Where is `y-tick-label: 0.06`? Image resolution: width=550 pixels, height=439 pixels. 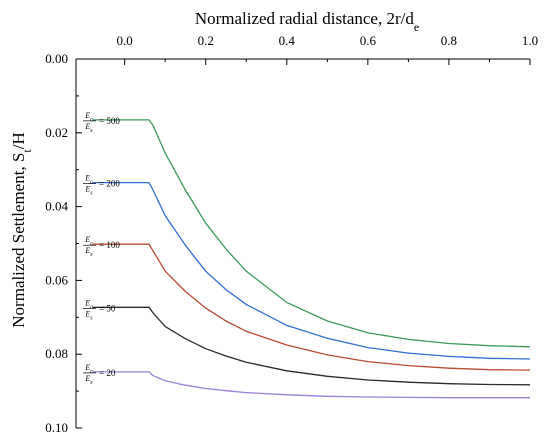
y-tick-label: 0.06 is located at coordinates (56, 279).